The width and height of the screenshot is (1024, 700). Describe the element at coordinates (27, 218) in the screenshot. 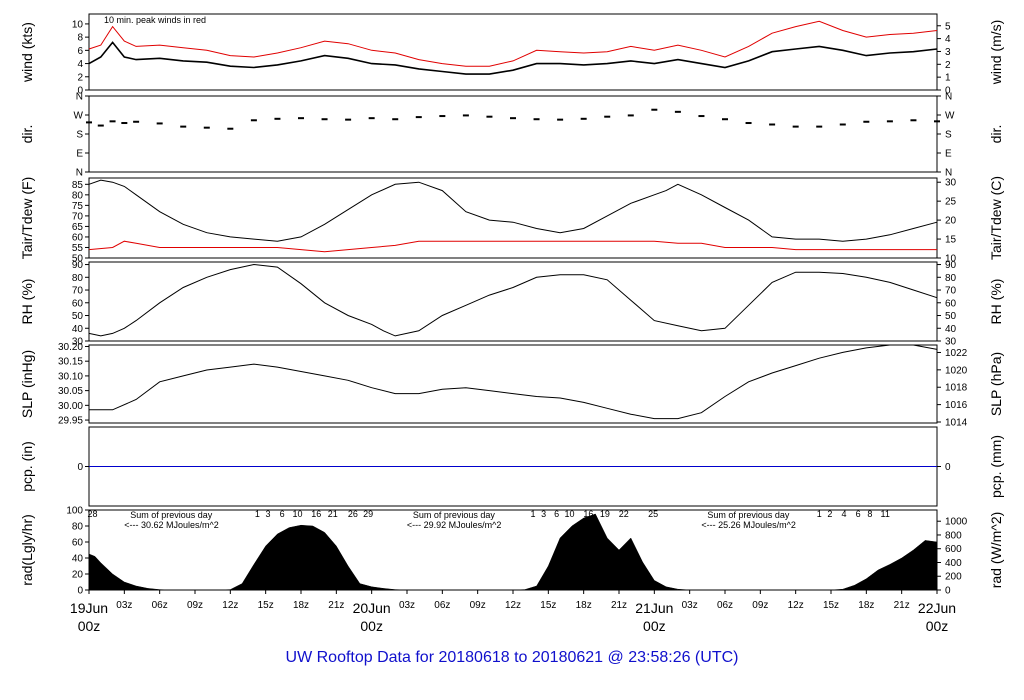

I see `temp-left-axis-label: Tair/Tdew (F)` at that location.